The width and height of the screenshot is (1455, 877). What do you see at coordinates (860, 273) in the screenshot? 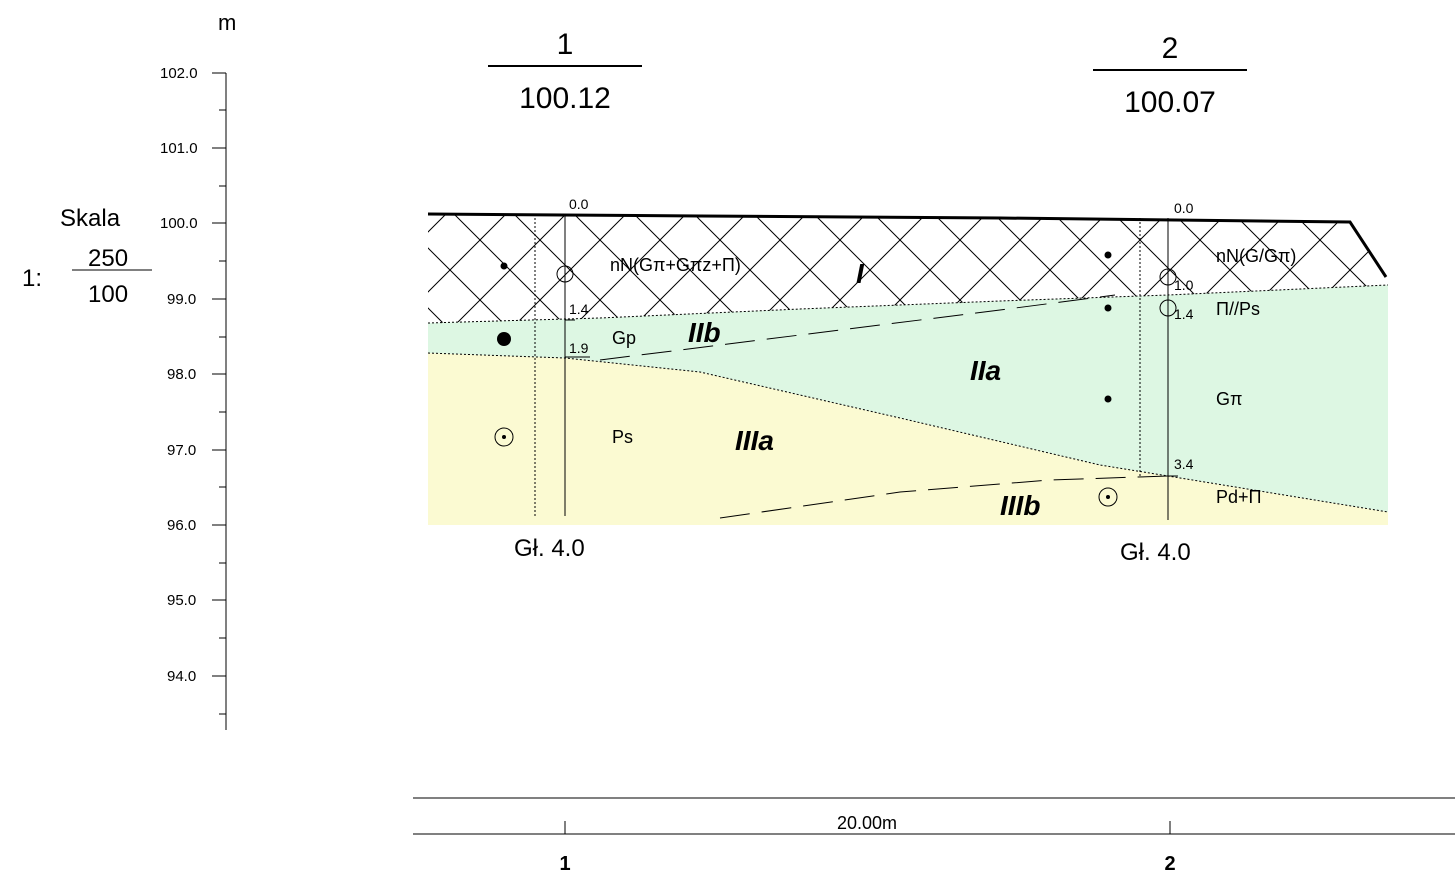
I see `zone-label-I: I` at bounding box center [860, 273].